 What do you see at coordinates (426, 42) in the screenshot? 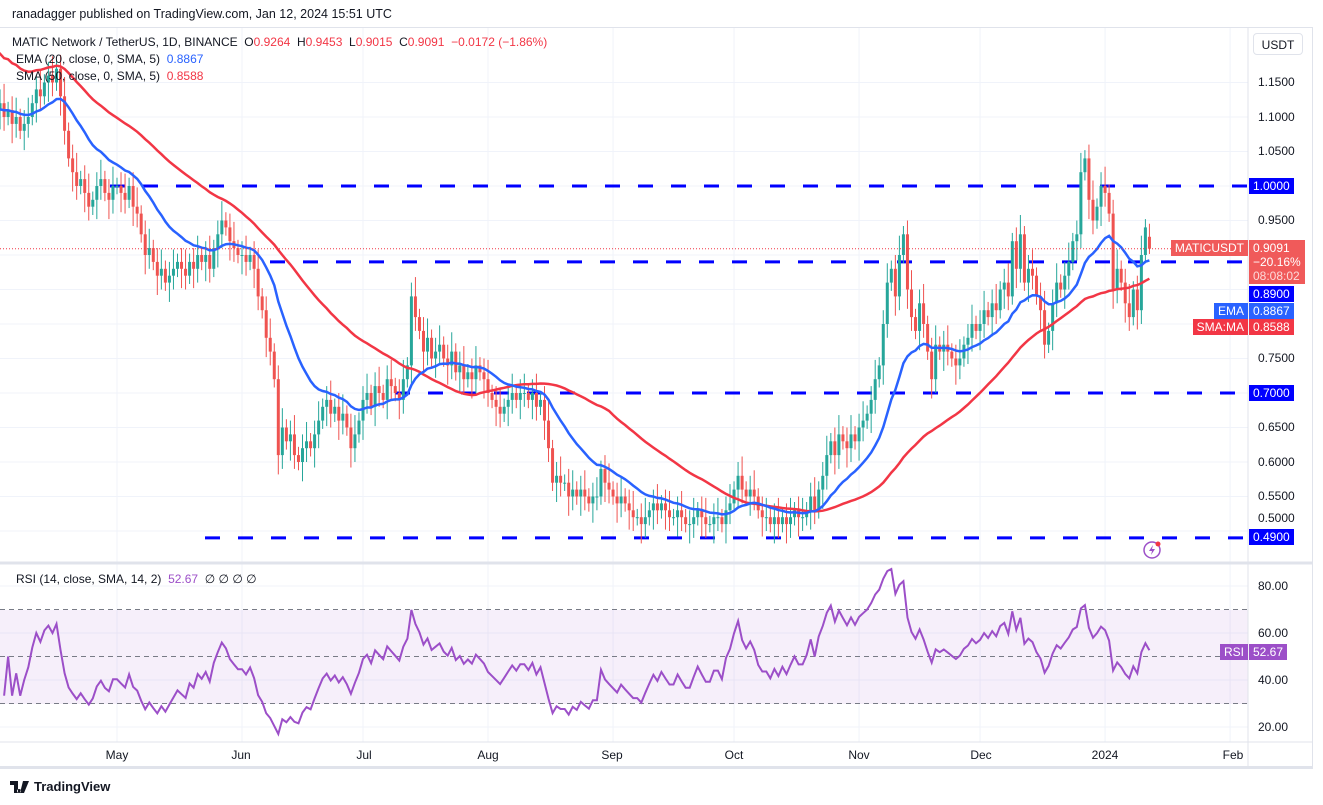
I see `close-value: 0.9091` at bounding box center [426, 42].